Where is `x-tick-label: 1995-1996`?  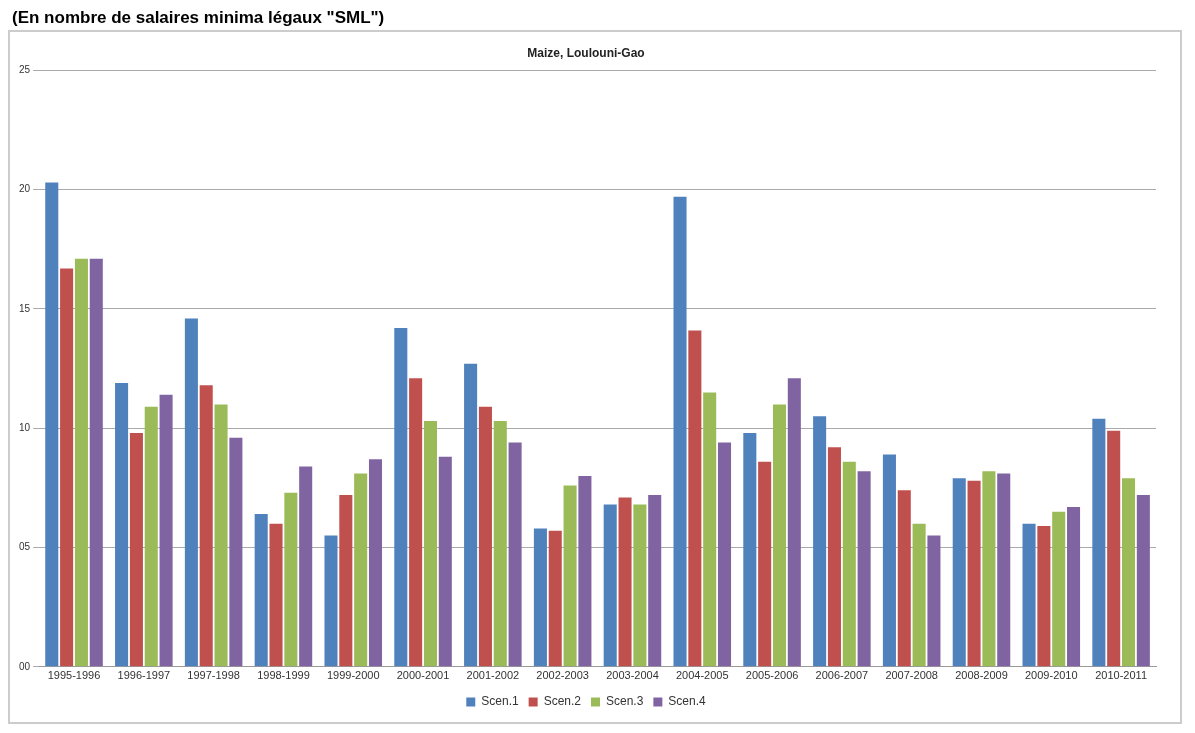
x-tick-label: 1995-1996 is located at coordinates (74, 675).